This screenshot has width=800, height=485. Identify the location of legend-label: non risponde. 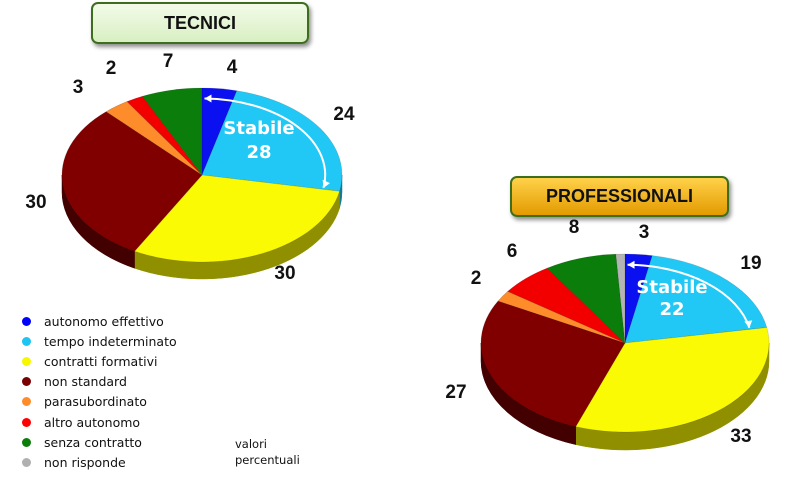
(85, 462).